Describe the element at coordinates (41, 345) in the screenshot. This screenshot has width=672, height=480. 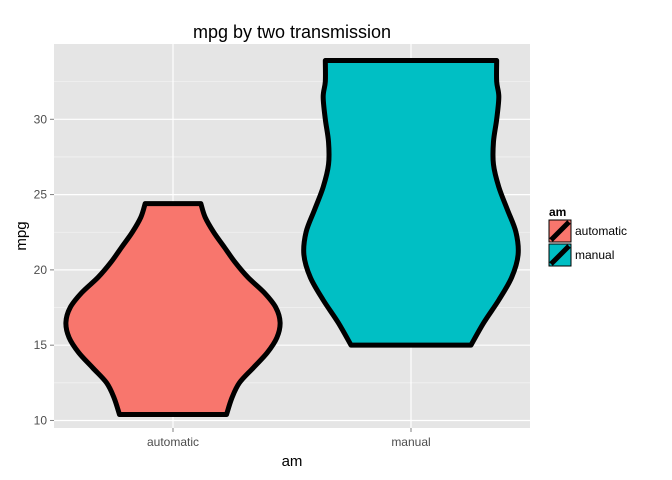
I see `y-tick-label: 15` at that location.